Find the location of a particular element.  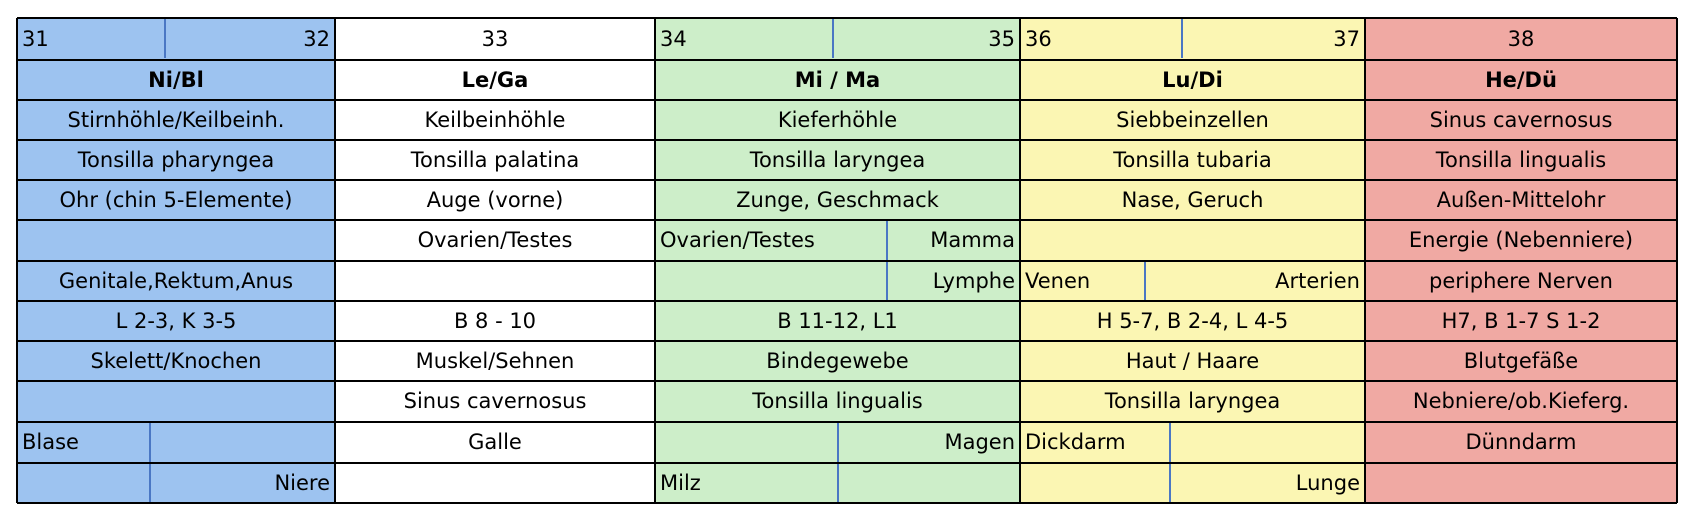

table-cell: B 11-12, L1 is located at coordinates (837, 320).